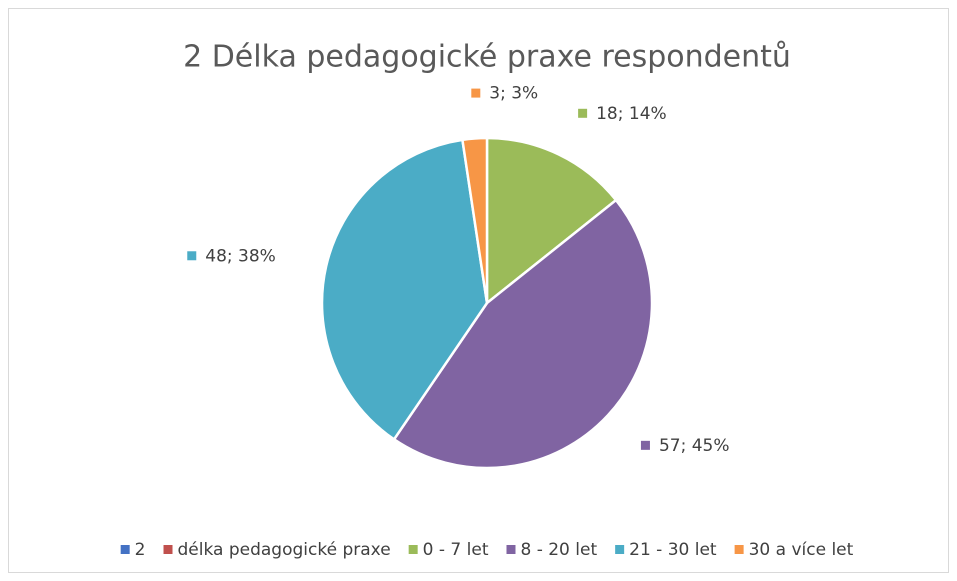 The height and width of the screenshot is (581, 957). I want to click on legend-label: 0 - 7 let, so click(456, 550).